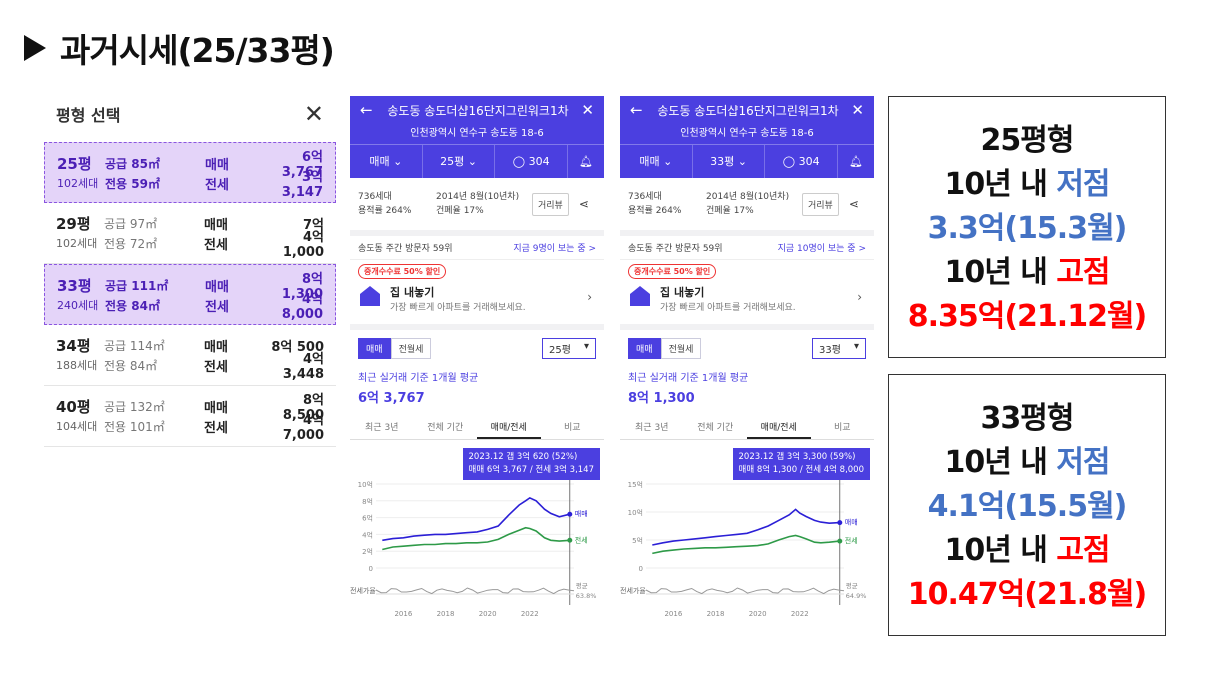 The width and height of the screenshot is (1216, 684). I want to click on size-row: 34평 공급 114㎡ 매매 8억 500 188세대 전용 84㎡ 전세 4억 3,448, so click(190, 355).